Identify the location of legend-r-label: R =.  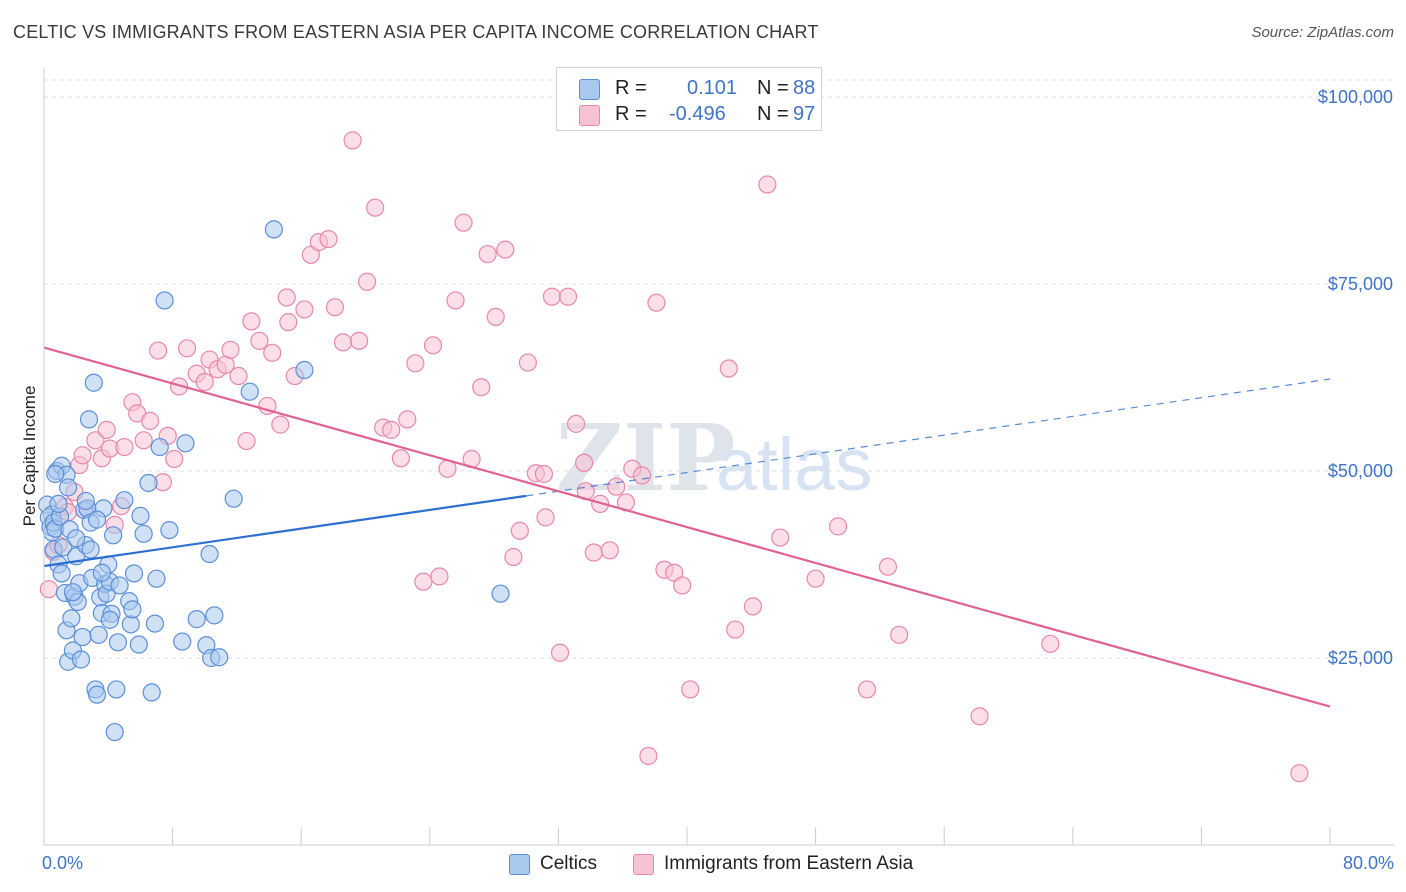
(631, 88).